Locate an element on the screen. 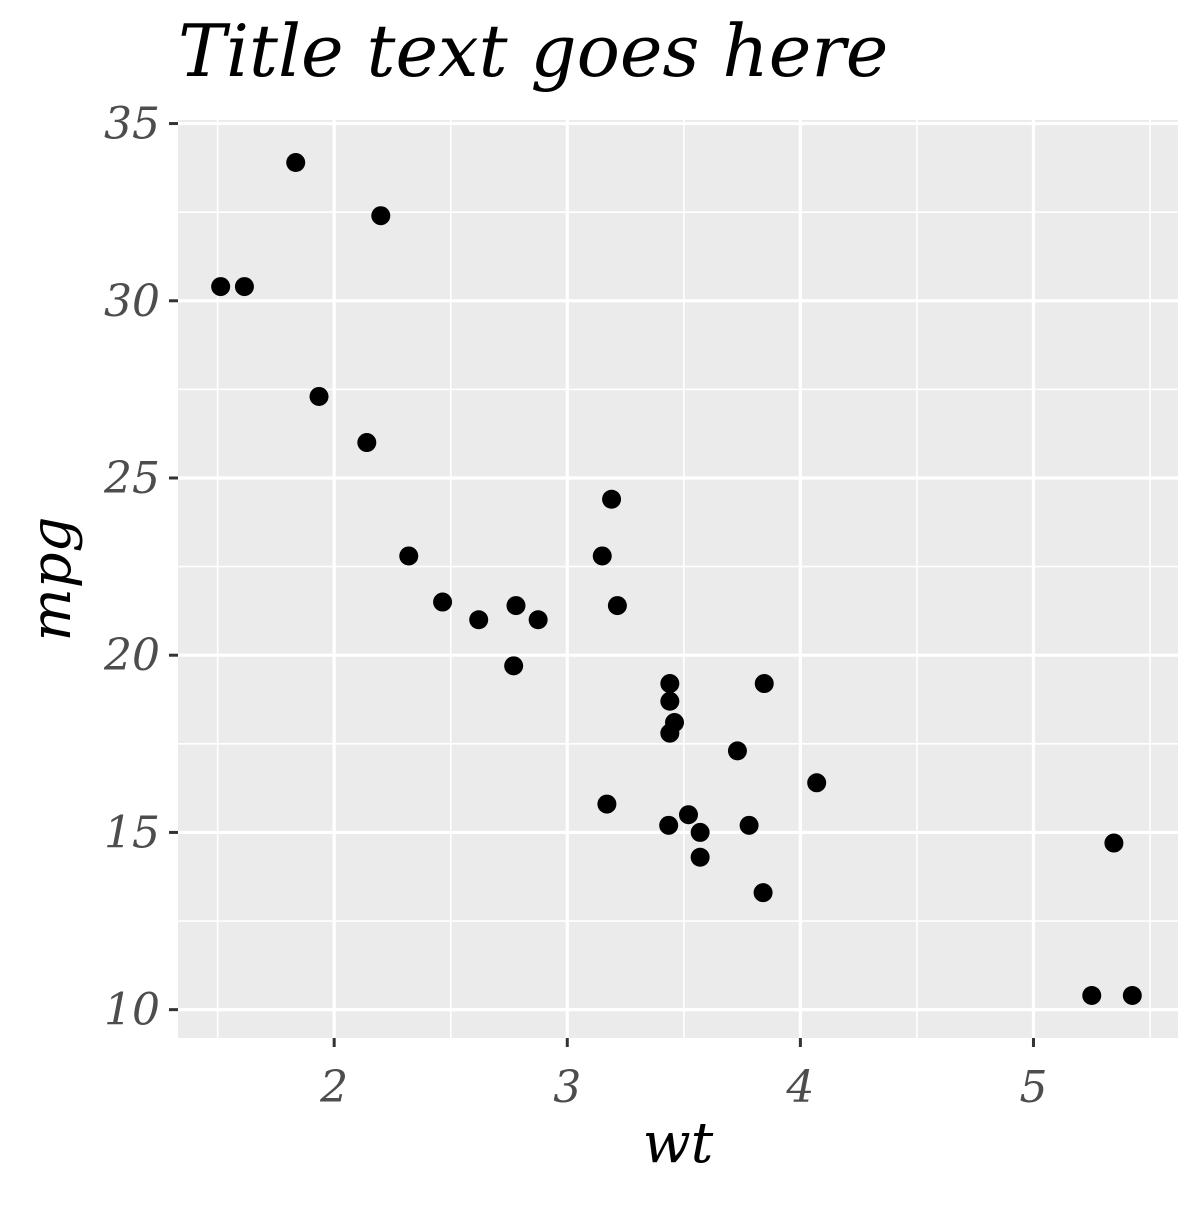 The image size is (1200, 1205). y-tick-label: 25 is located at coordinates (131, 478).